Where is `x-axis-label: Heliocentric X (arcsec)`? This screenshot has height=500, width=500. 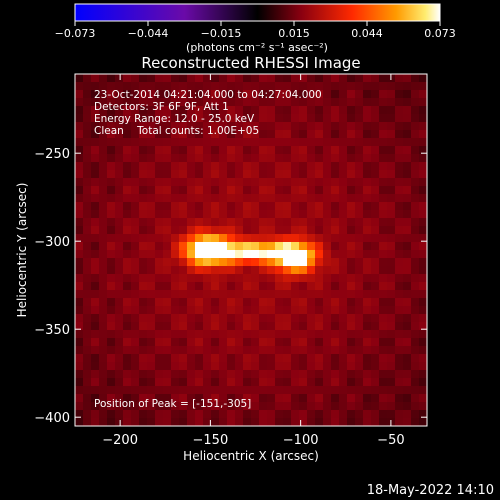 x-axis-label: Heliocentric X (arcsec) is located at coordinates (251, 456).